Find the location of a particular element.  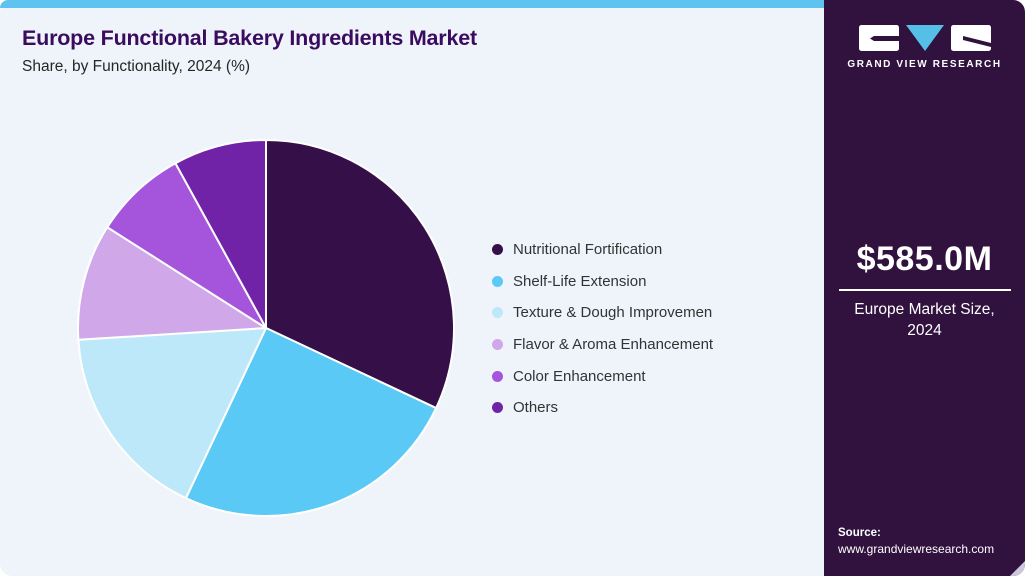

market-size-block: $585.0M Europe Market Size, 2024 is located at coordinates (924, 291).